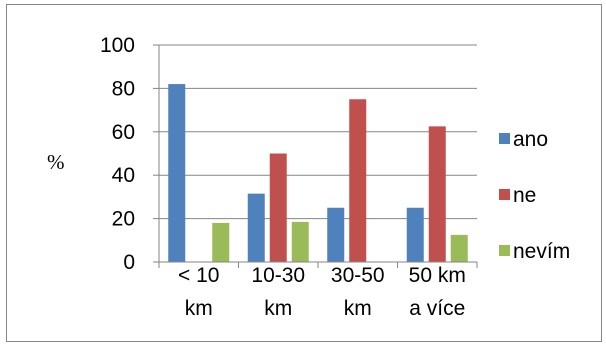 This screenshot has height=347, width=606. What do you see at coordinates (117, 154) in the screenshot?
I see `y-tick-labels: 0 20 40 60 80 100` at bounding box center [117, 154].